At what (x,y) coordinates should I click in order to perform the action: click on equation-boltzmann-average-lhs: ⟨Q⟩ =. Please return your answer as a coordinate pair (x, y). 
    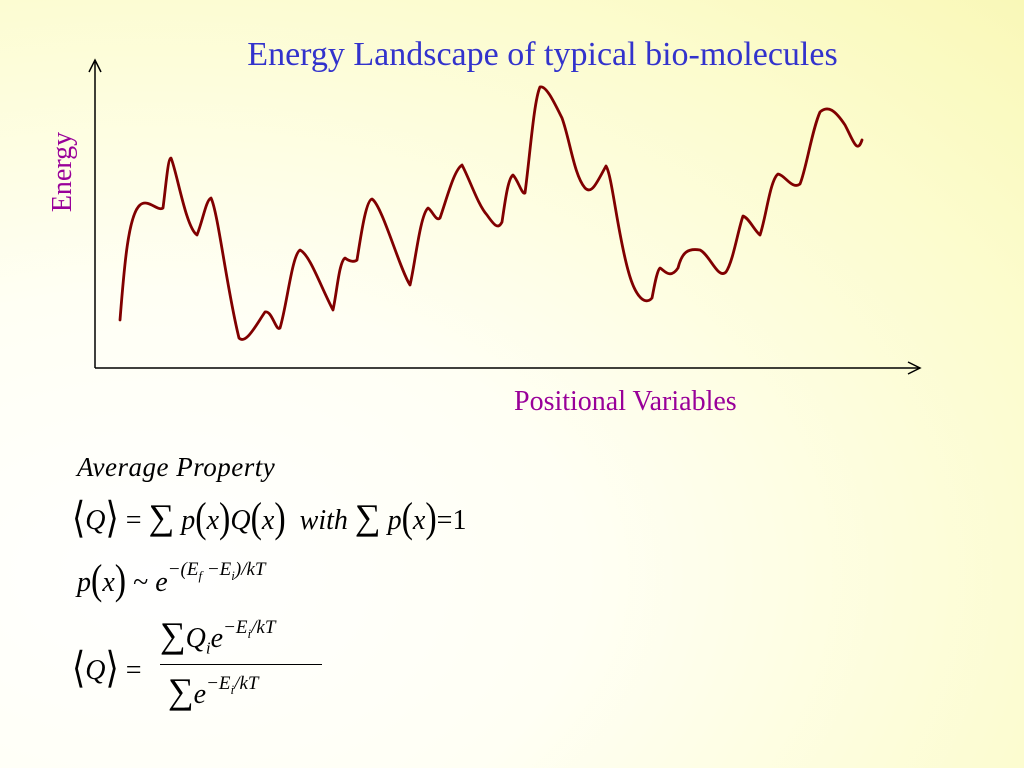
    Looking at the image, I should click on (107, 668).